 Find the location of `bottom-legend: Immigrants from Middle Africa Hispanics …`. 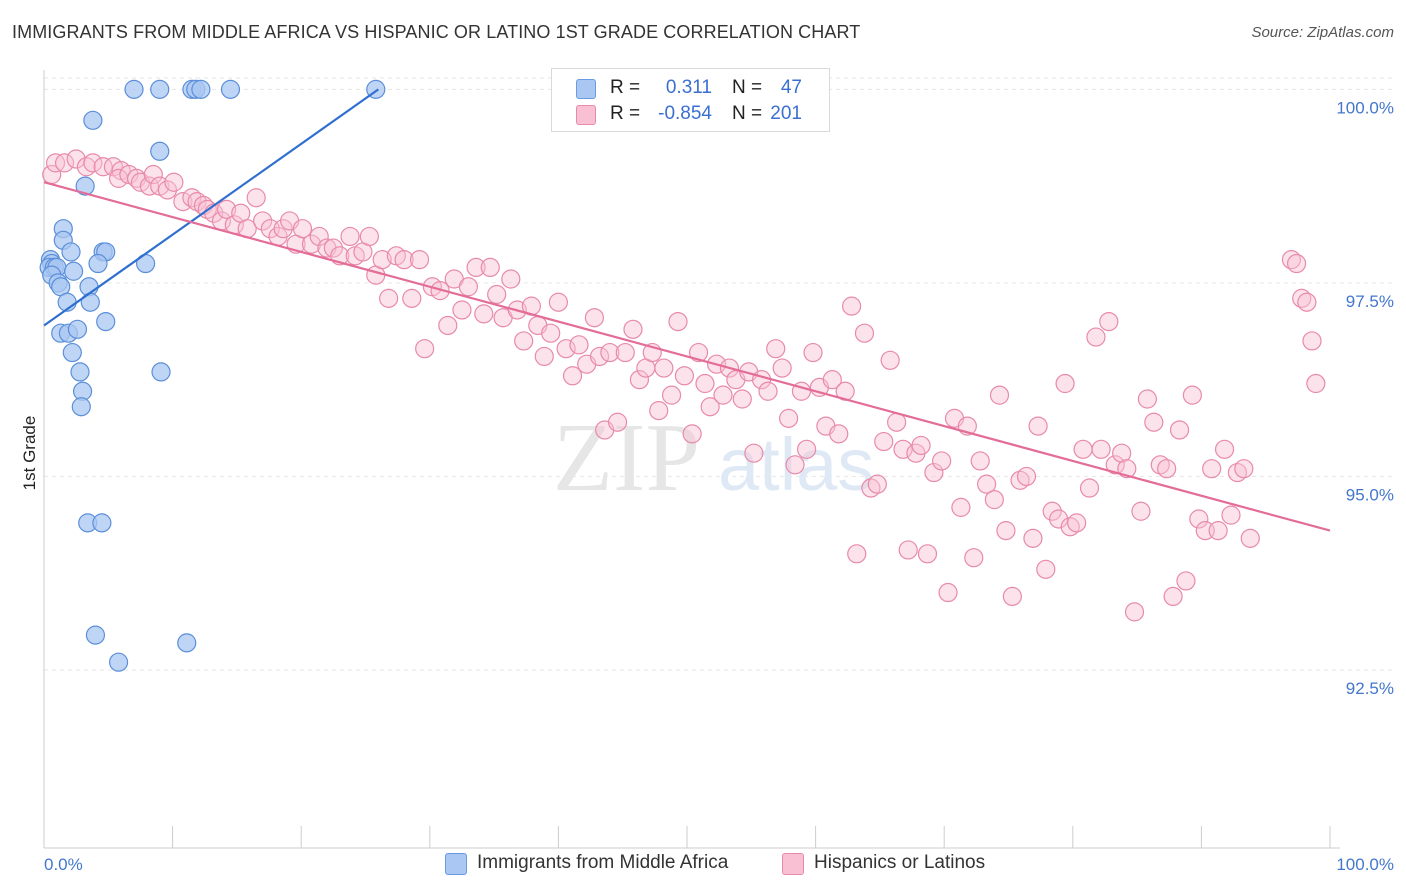

bottom-legend: Immigrants from Middle Africa Hispanics … is located at coordinates (703, 865).